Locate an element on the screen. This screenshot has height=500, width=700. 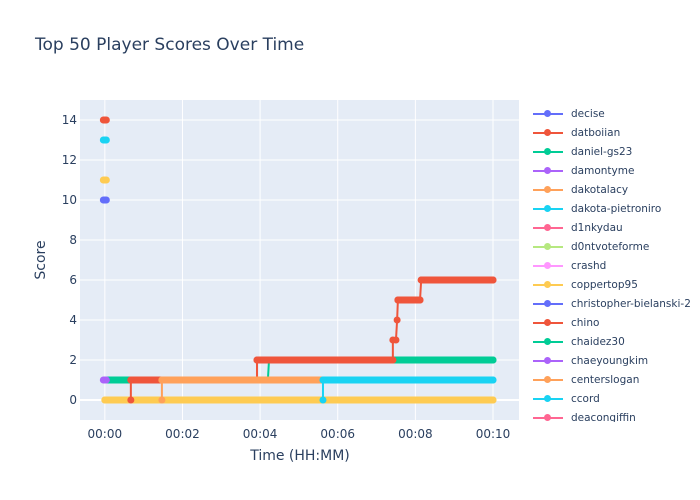
legend-label: crashd is located at coordinates (589, 265).